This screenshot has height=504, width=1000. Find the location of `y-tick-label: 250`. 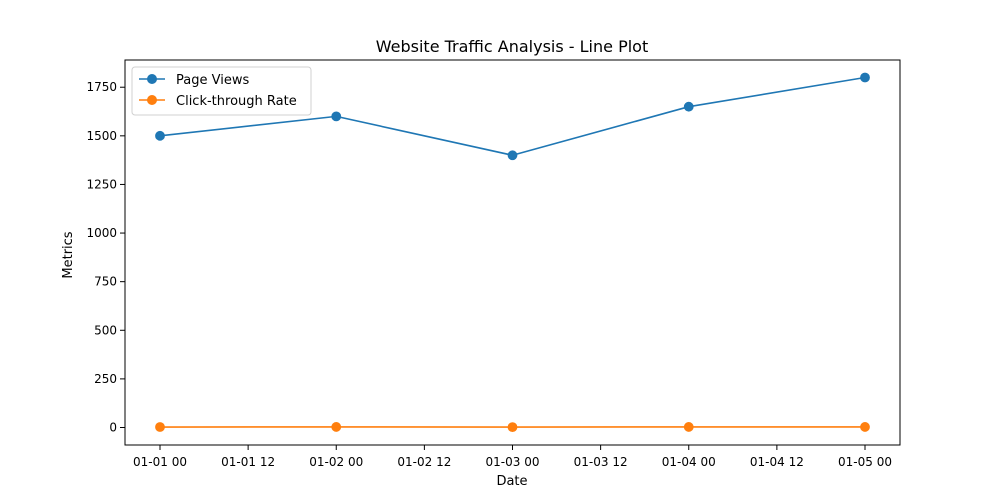

y-tick-label: 250 is located at coordinates (105, 379).